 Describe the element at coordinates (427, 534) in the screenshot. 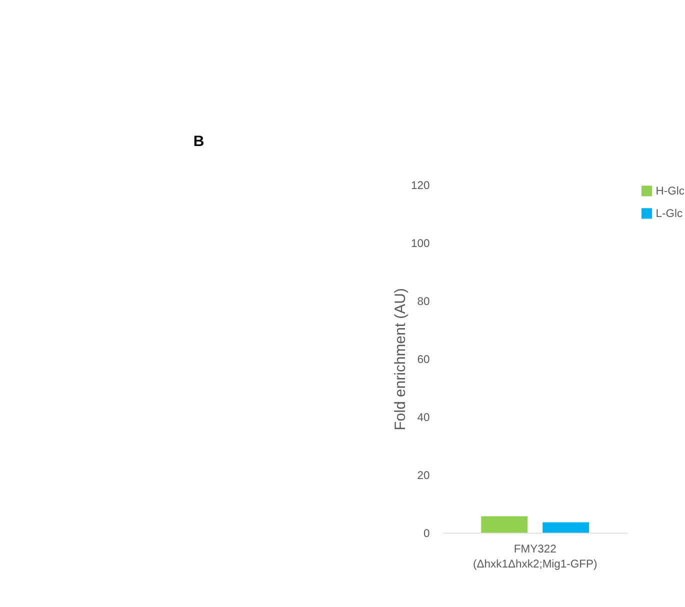

I see `y-tick-label: 0` at that location.